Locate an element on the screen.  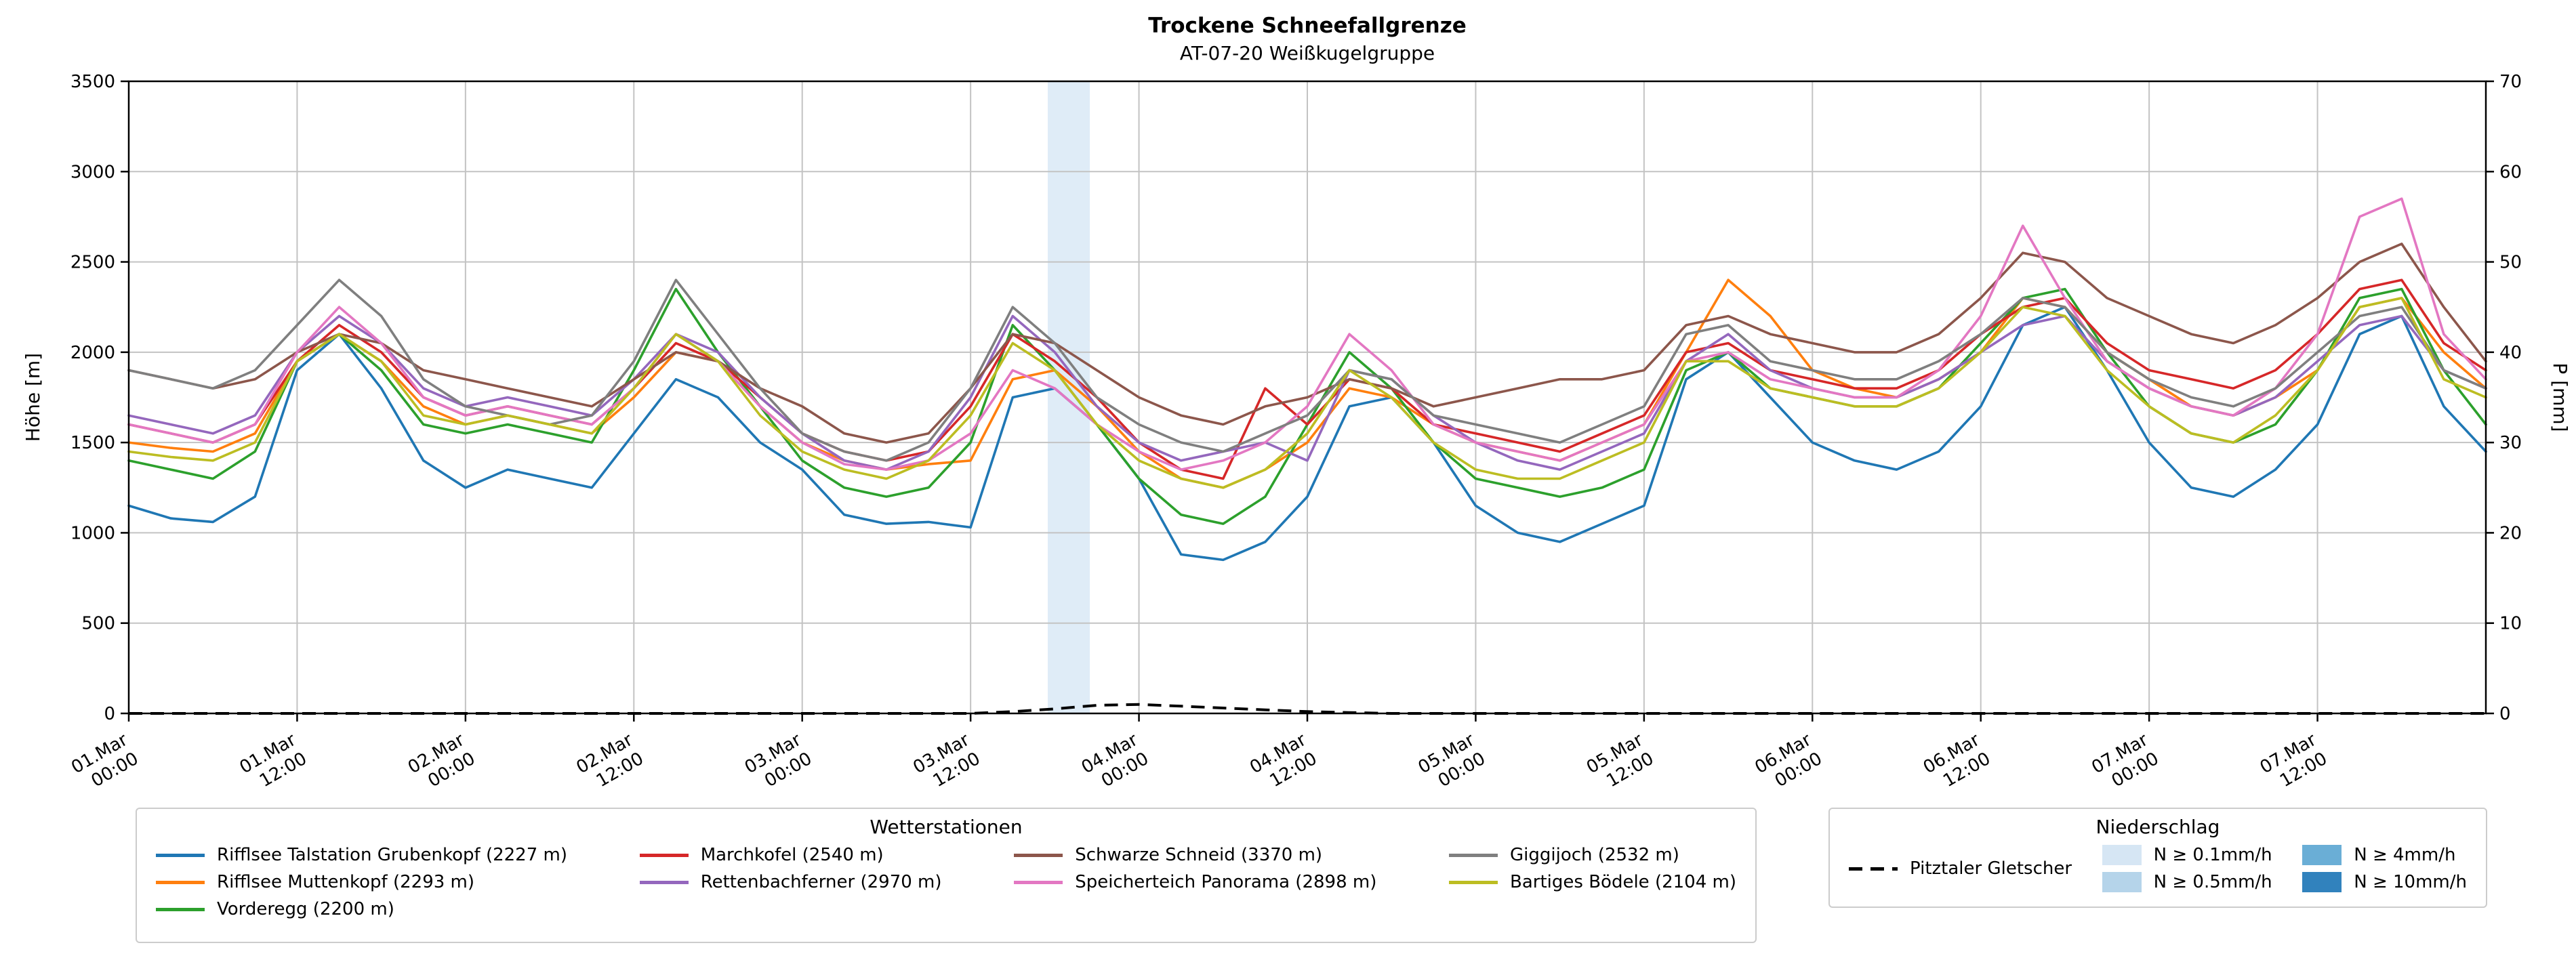
legend-item-label: N ≥ 0.5mm/h is located at coordinates (2212, 882).